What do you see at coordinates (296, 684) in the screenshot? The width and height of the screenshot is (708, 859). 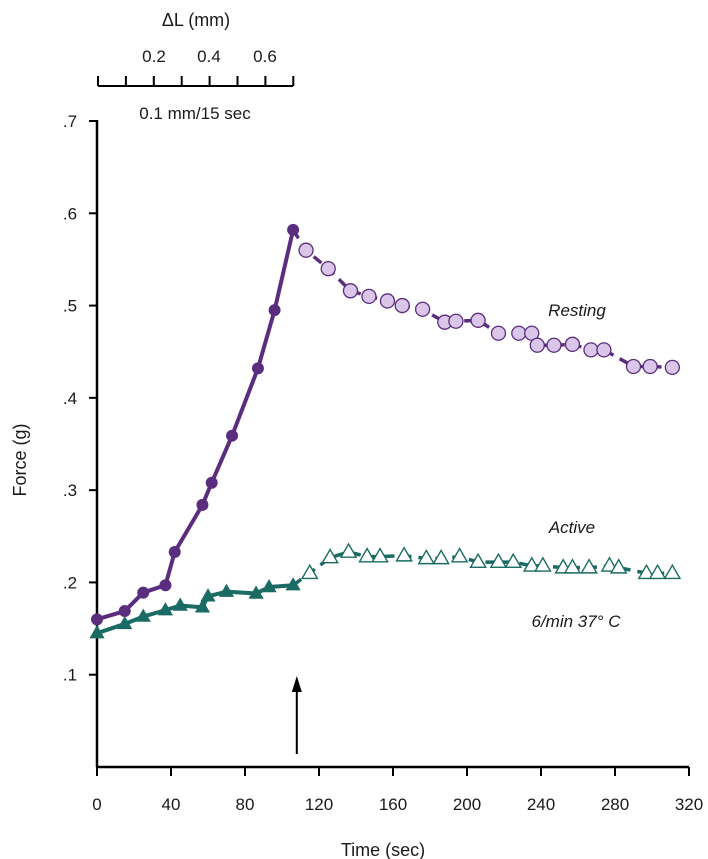 I see `arrow-head` at bounding box center [296, 684].